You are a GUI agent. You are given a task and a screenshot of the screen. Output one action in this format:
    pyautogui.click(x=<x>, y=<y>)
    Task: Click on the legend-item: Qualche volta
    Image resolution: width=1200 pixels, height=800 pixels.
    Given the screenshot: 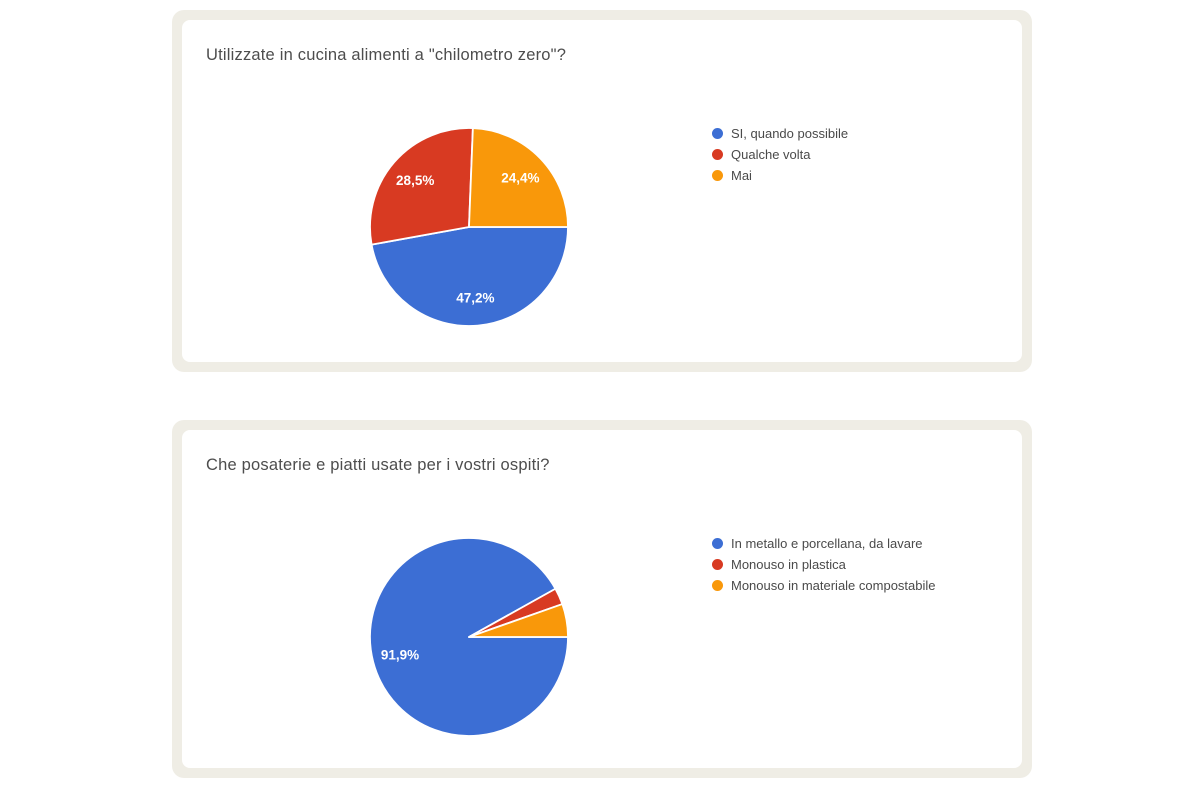 What is the action you would take?
    pyautogui.click(x=780, y=154)
    